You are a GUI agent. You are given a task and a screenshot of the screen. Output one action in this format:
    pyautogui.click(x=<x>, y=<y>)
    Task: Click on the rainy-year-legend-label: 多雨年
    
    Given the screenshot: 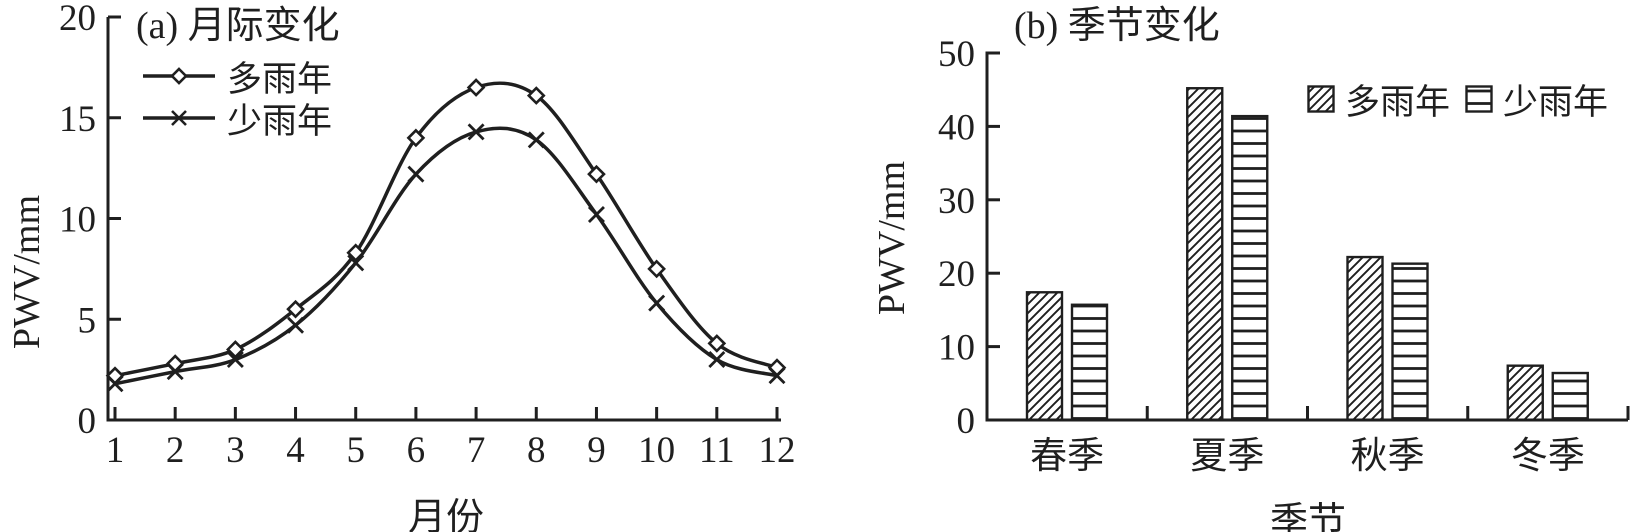 What is the action you would take?
    pyautogui.click(x=280, y=79)
    